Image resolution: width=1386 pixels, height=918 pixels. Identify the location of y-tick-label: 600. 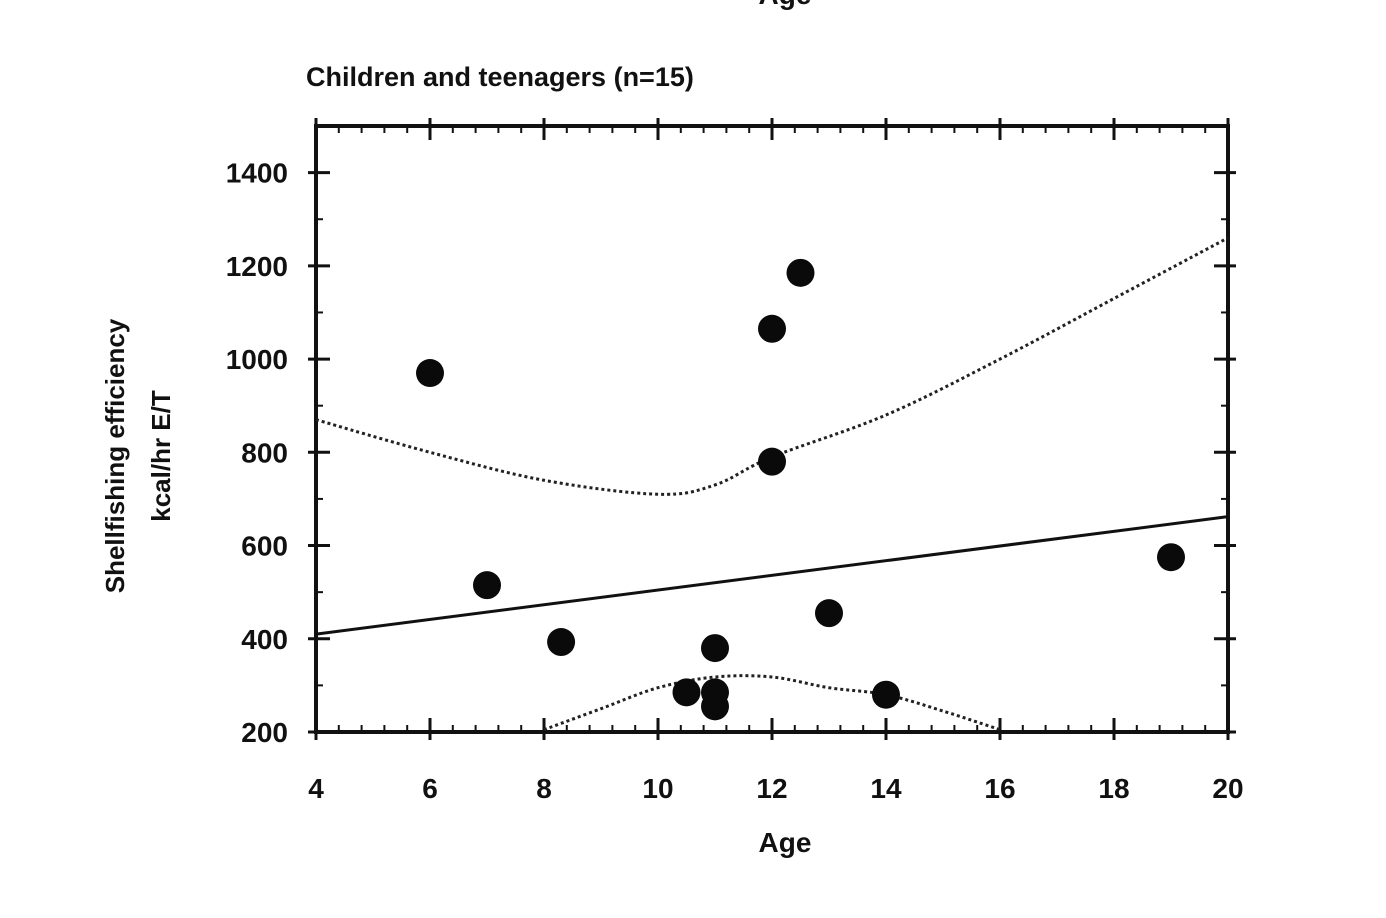
(264, 546).